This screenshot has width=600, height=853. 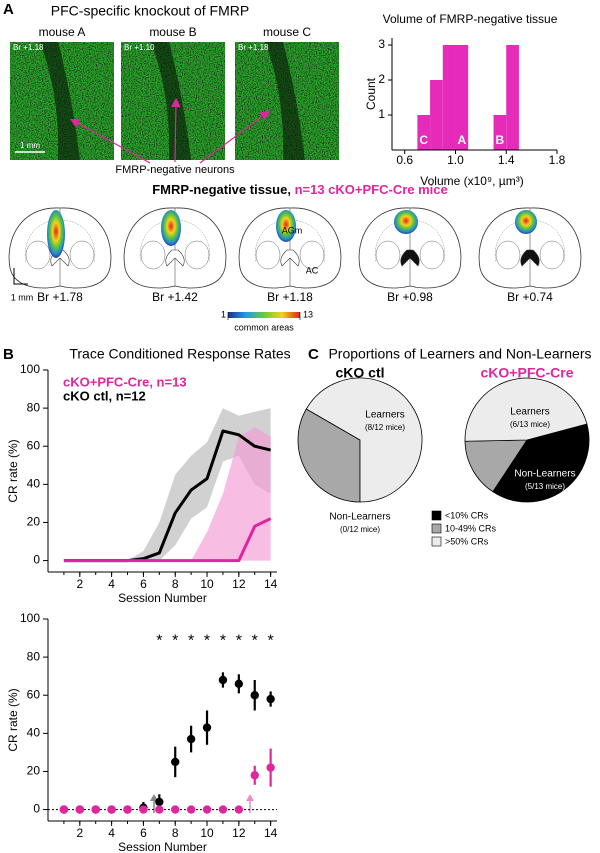 What do you see at coordinates (150, 11) in the screenshot?
I see `panel-a-title: PFC-specific knockout of FMRP` at bounding box center [150, 11].